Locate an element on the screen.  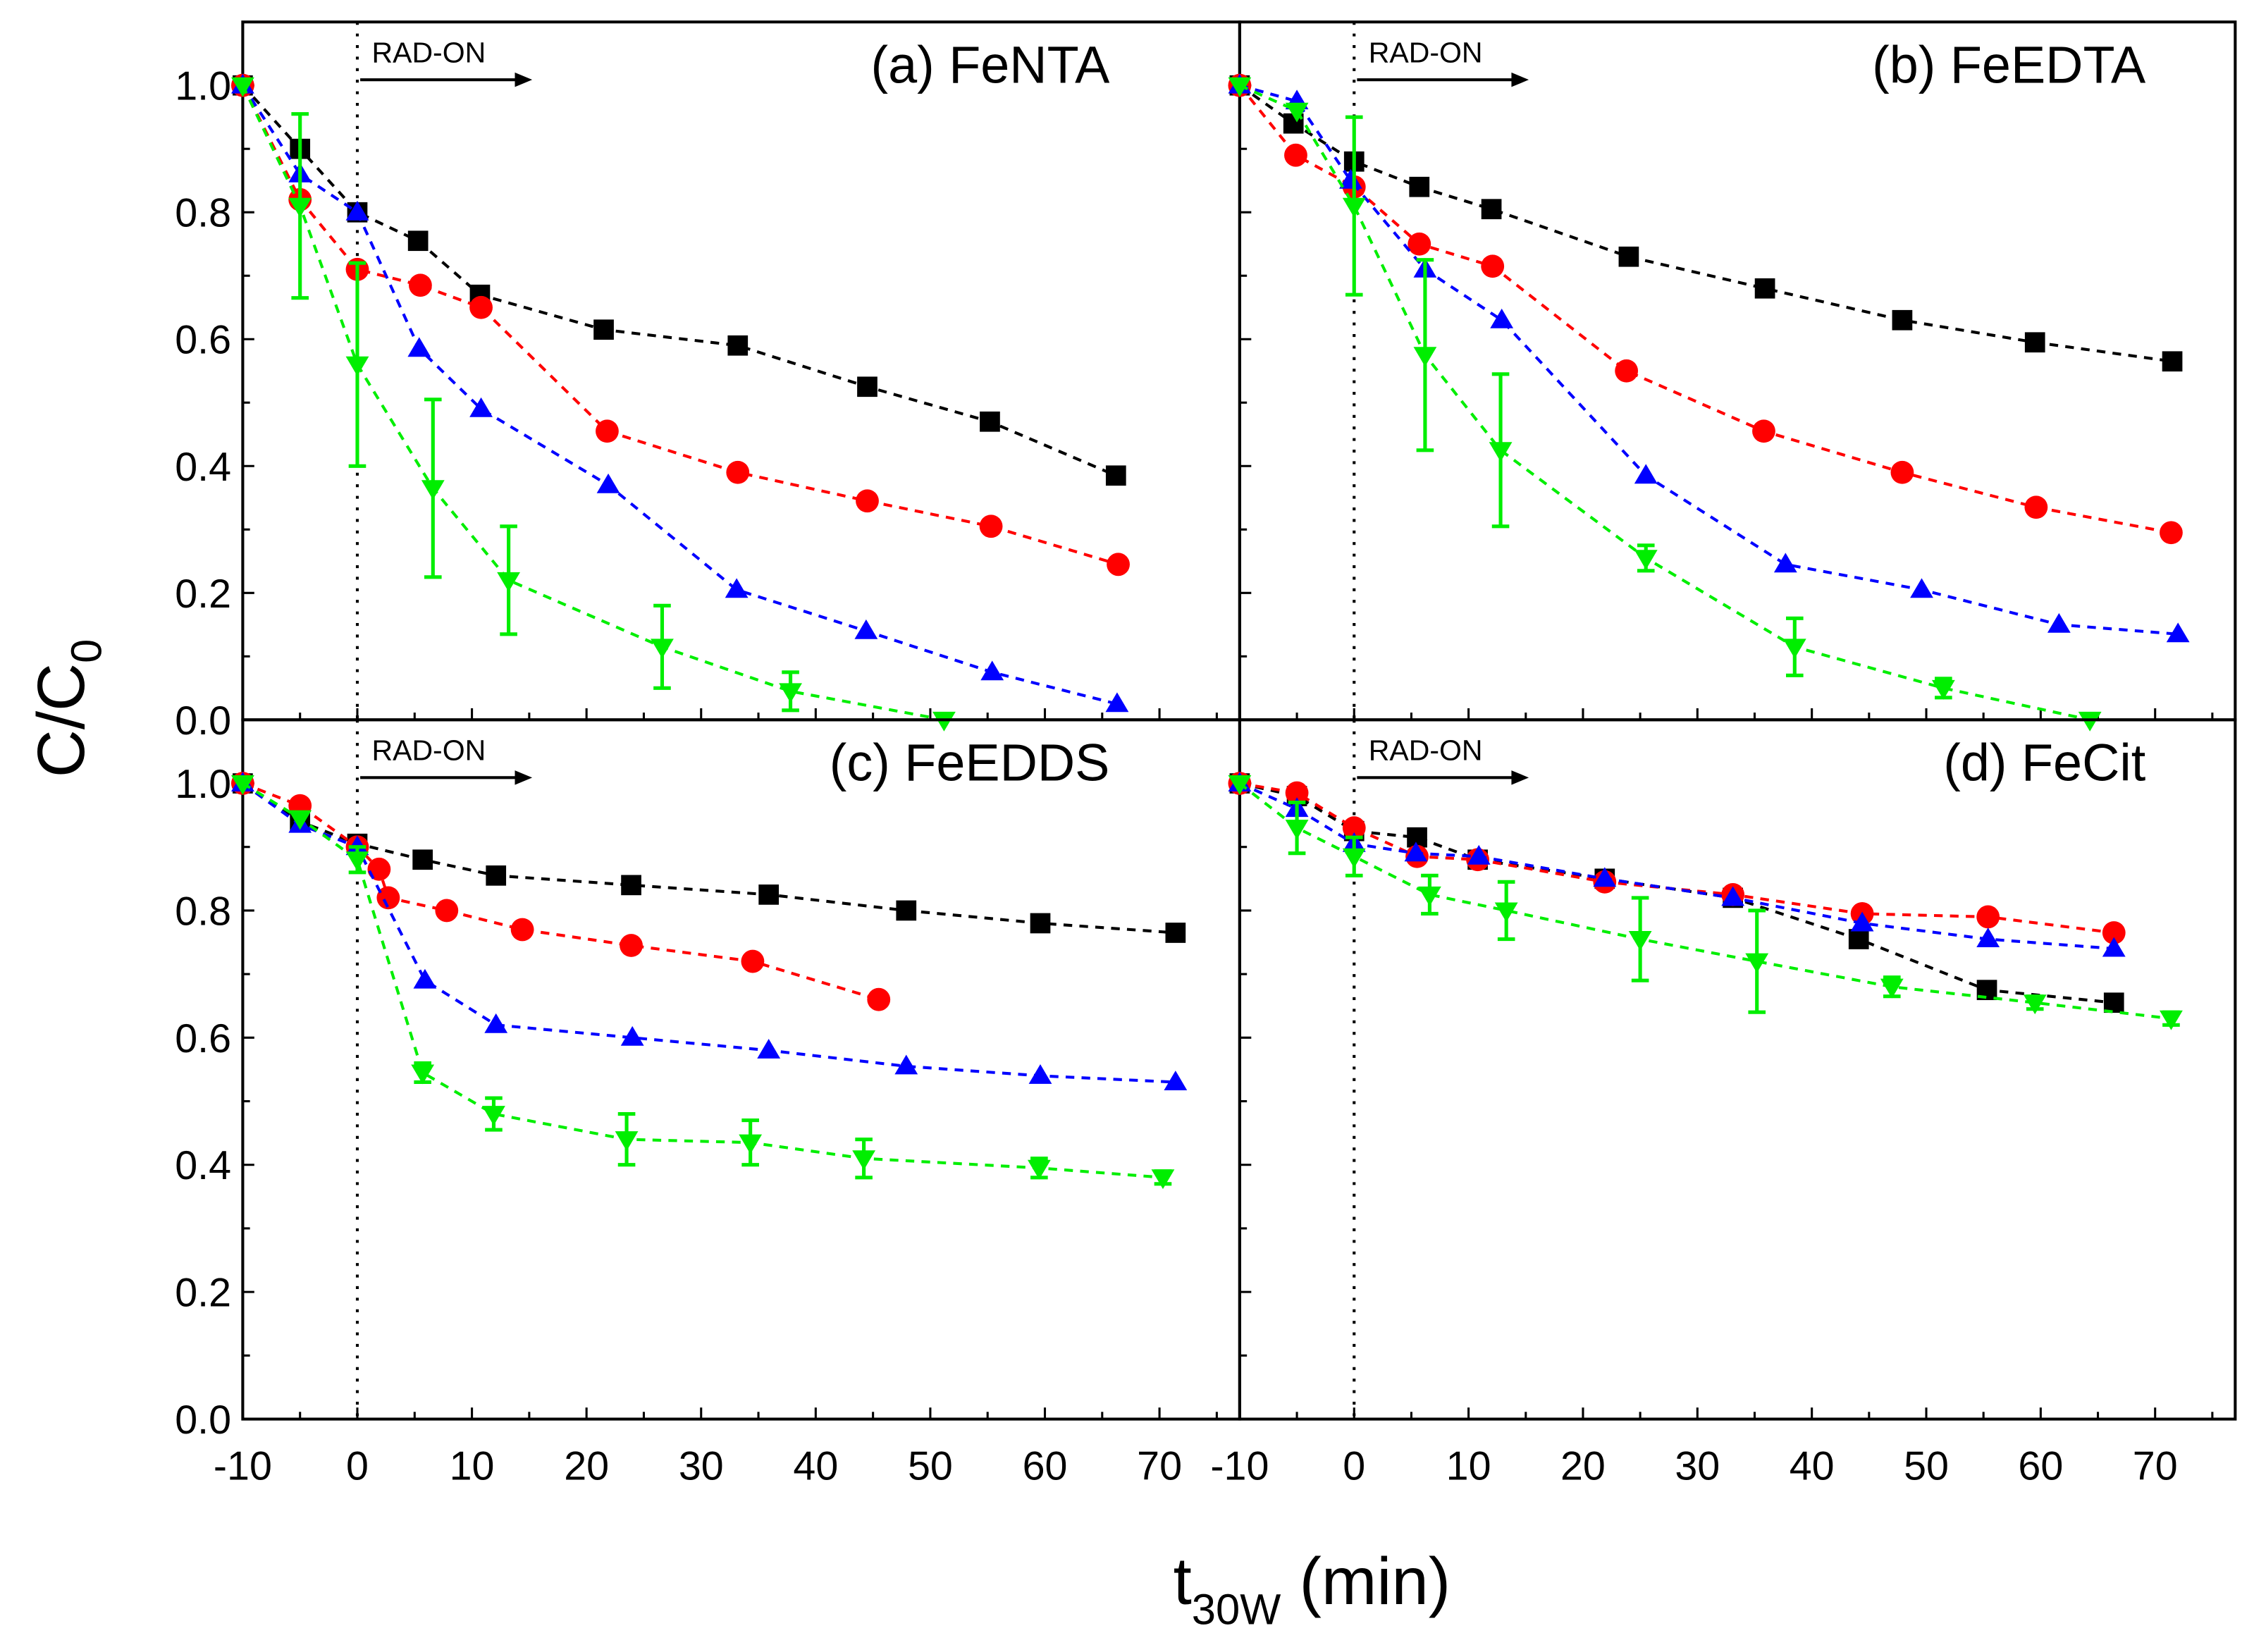
panel-title: (d) FeCit is located at coordinates (2044, 762).